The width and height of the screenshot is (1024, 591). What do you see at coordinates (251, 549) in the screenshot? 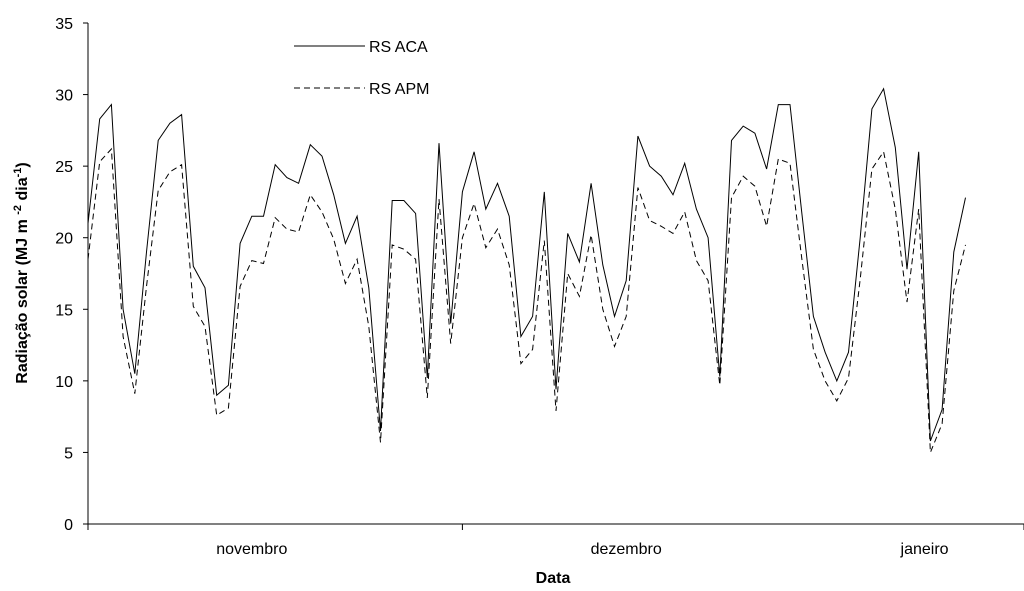
I see `x-tick-label: novembro` at bounding box center [251, 549].